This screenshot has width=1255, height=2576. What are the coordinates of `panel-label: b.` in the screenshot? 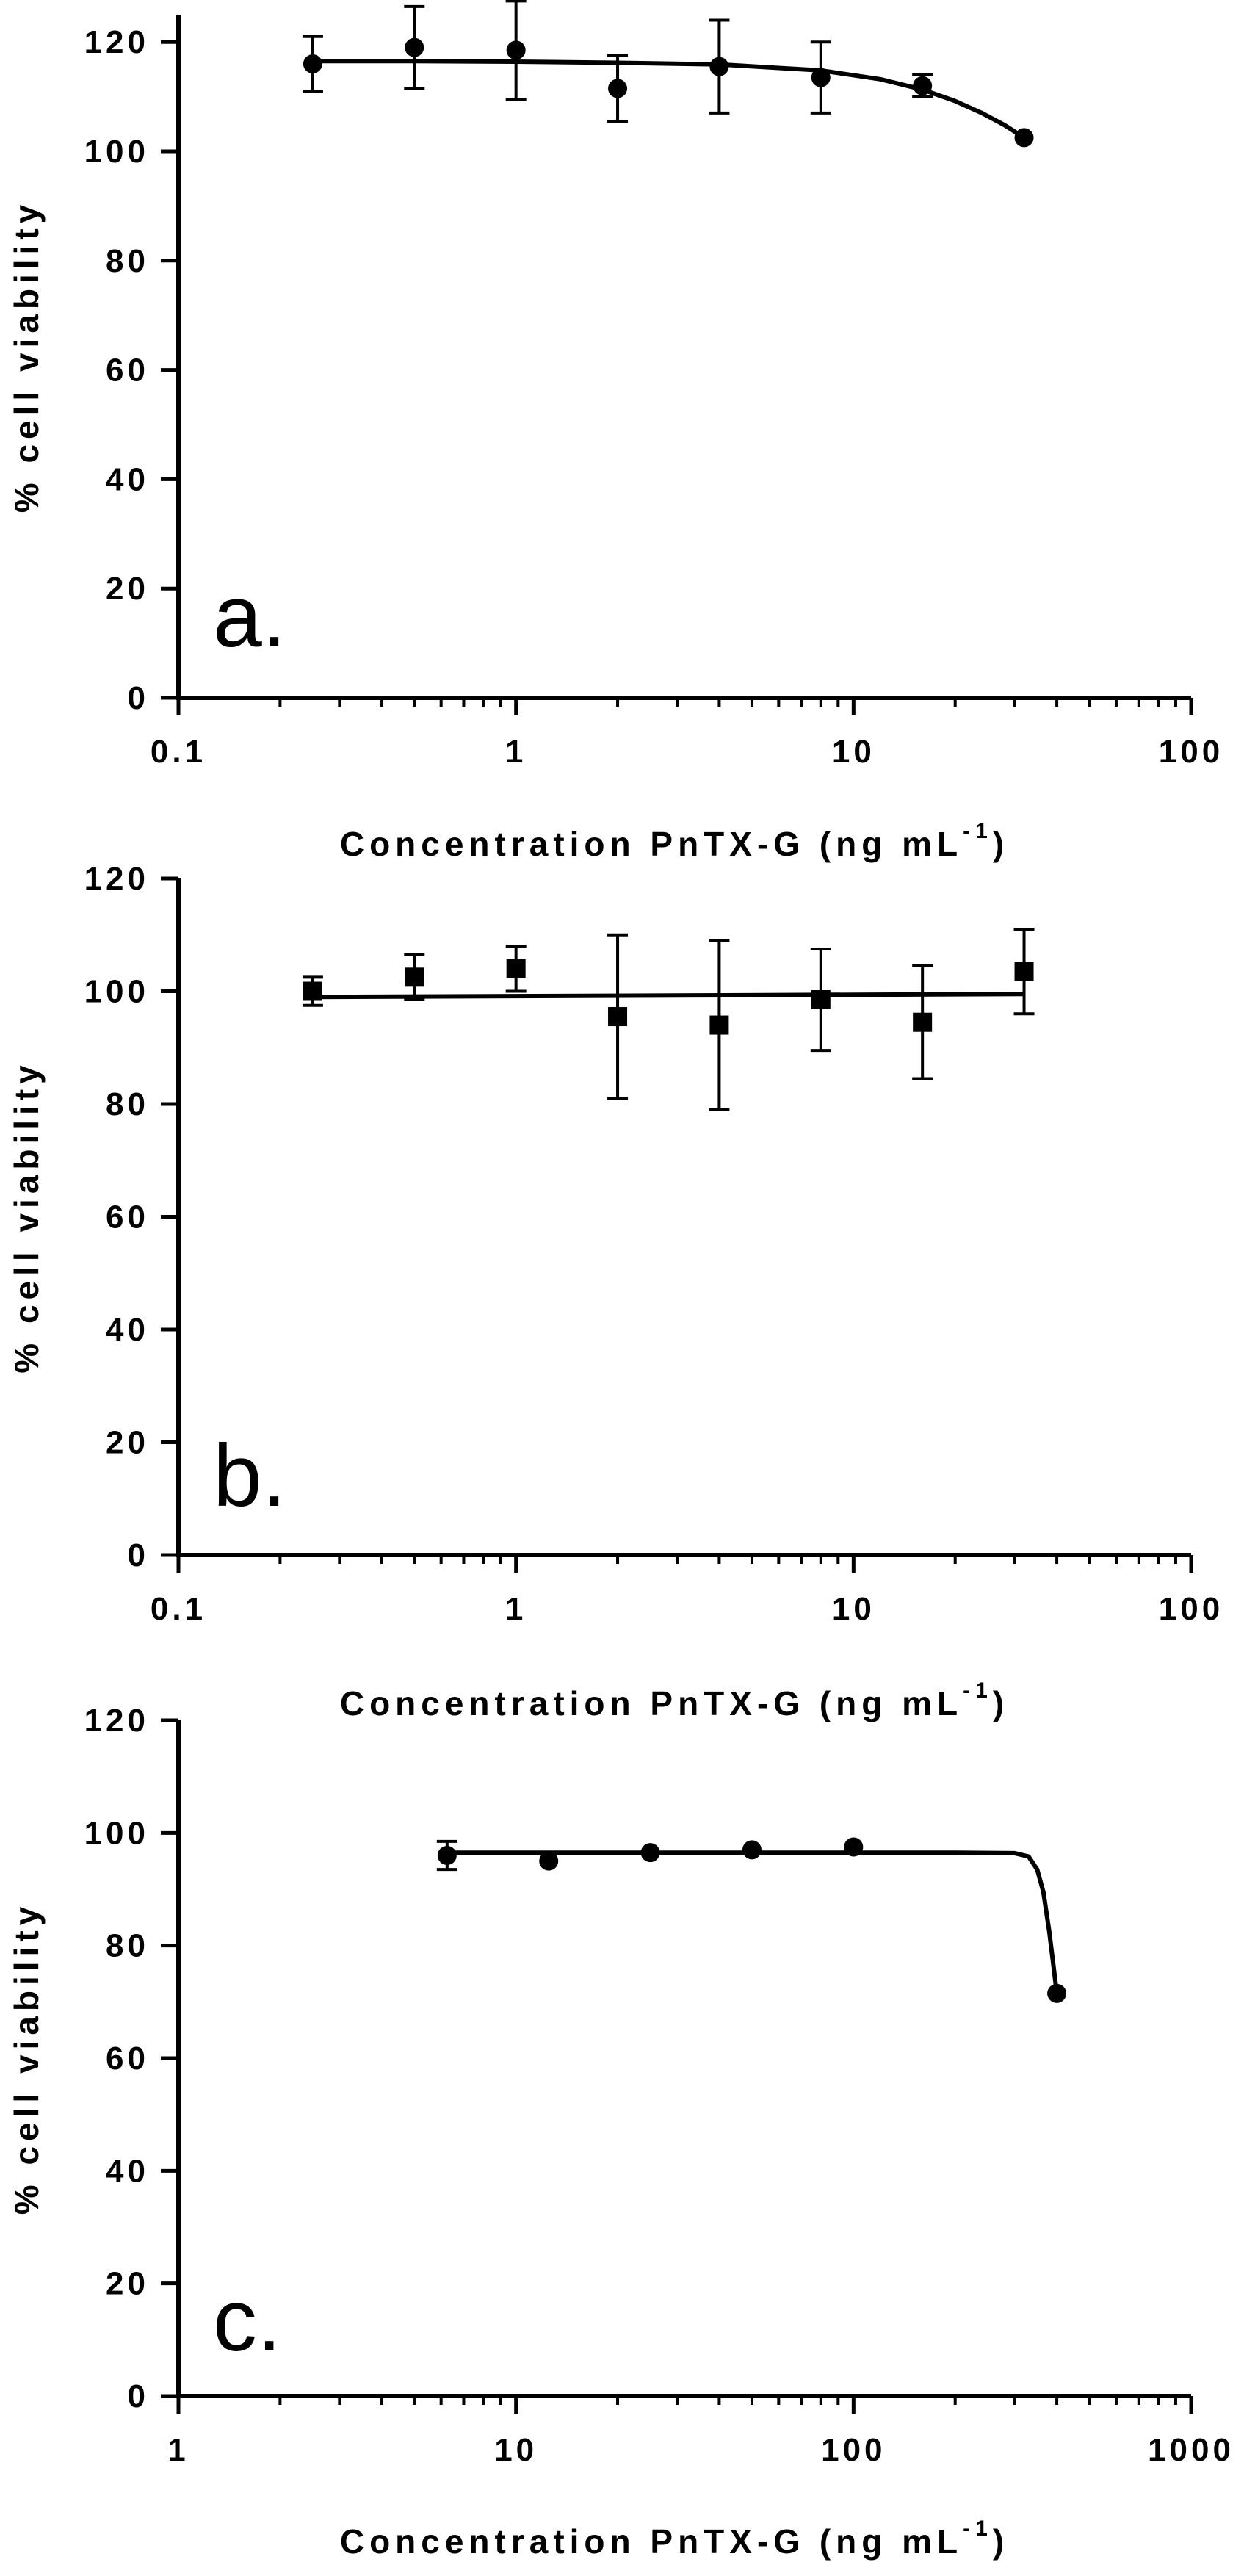 It's located at (249, 1475).